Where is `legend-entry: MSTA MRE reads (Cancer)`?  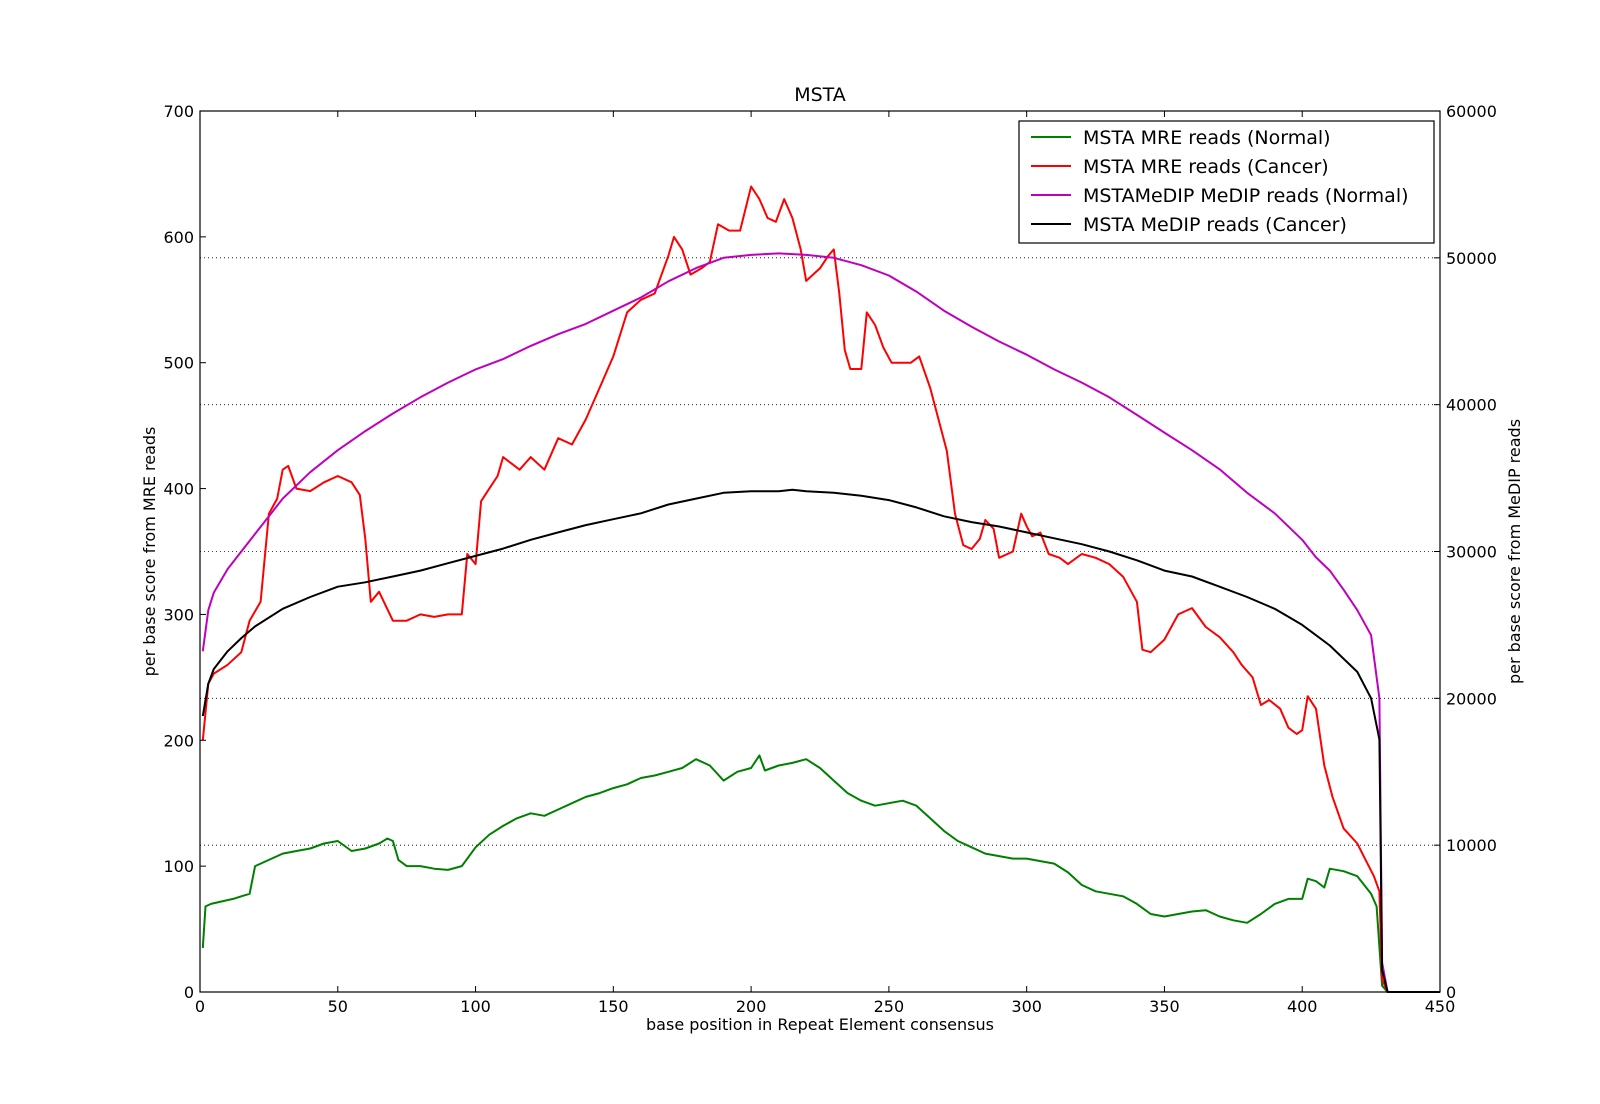 legend-entry: MSTA MRE reads (Cancer) is located at coordinates (1206, 167).